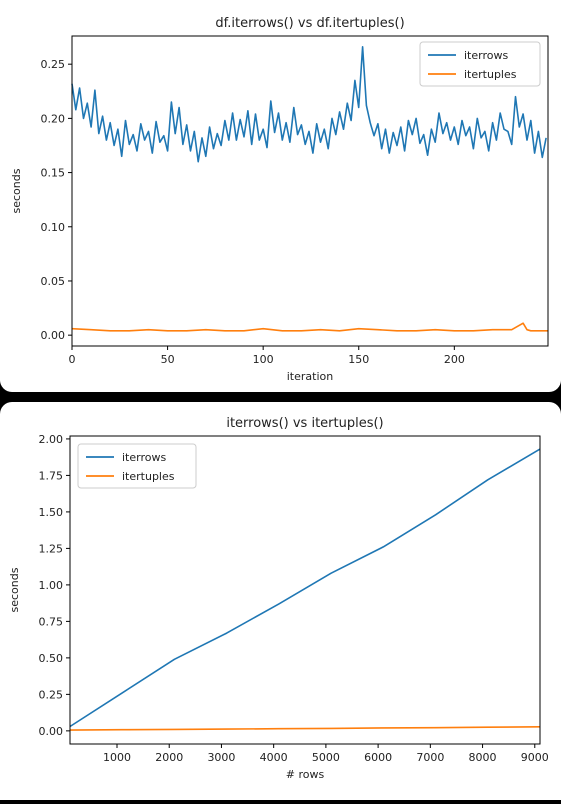  I want to click on x-tick-label: 6000, so click(378, 757).